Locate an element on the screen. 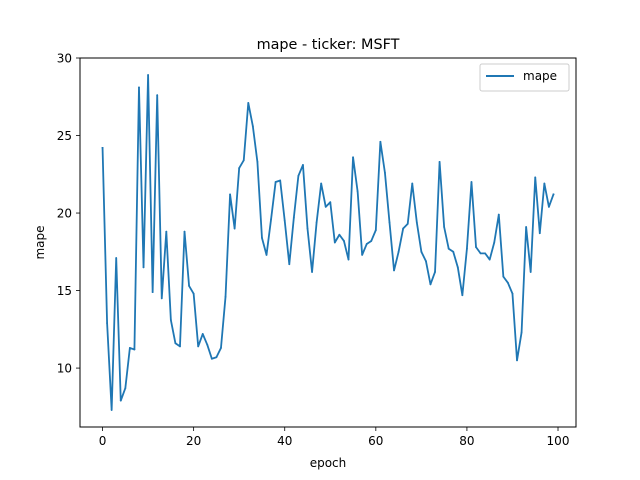 This screenshot has height=480, width=640. y-tick-label: 25 is located at coordinates (64, 136).